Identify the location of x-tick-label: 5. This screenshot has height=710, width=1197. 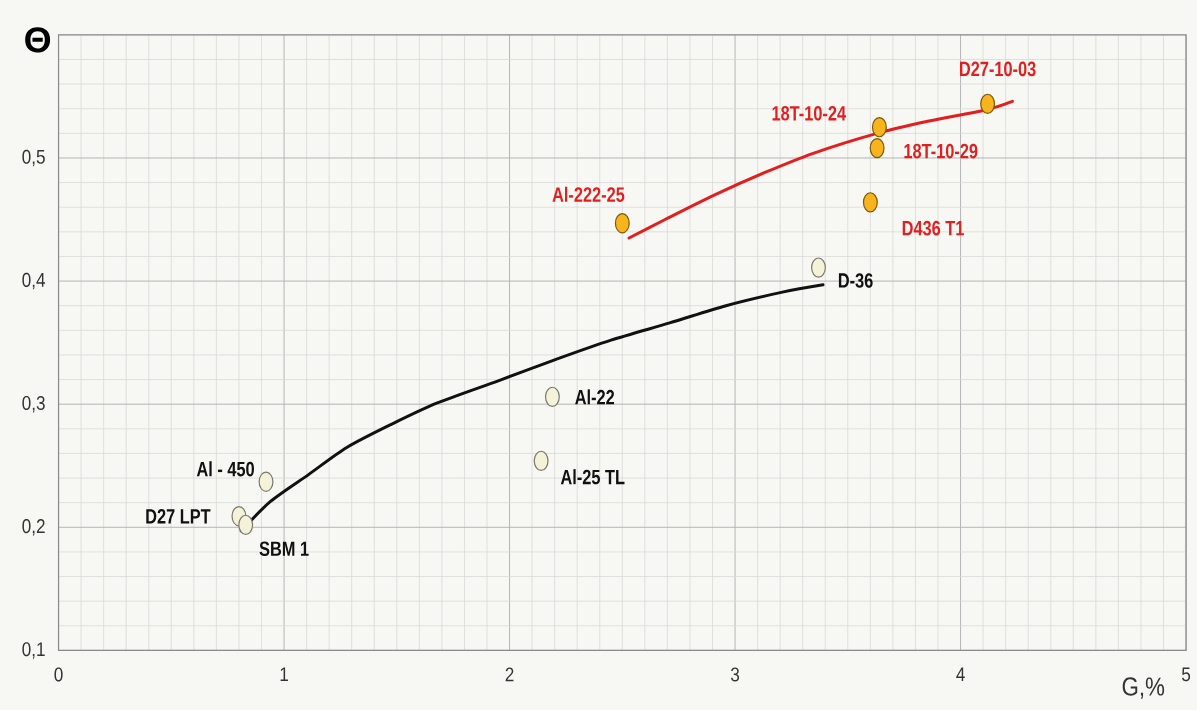
(1186, 674).